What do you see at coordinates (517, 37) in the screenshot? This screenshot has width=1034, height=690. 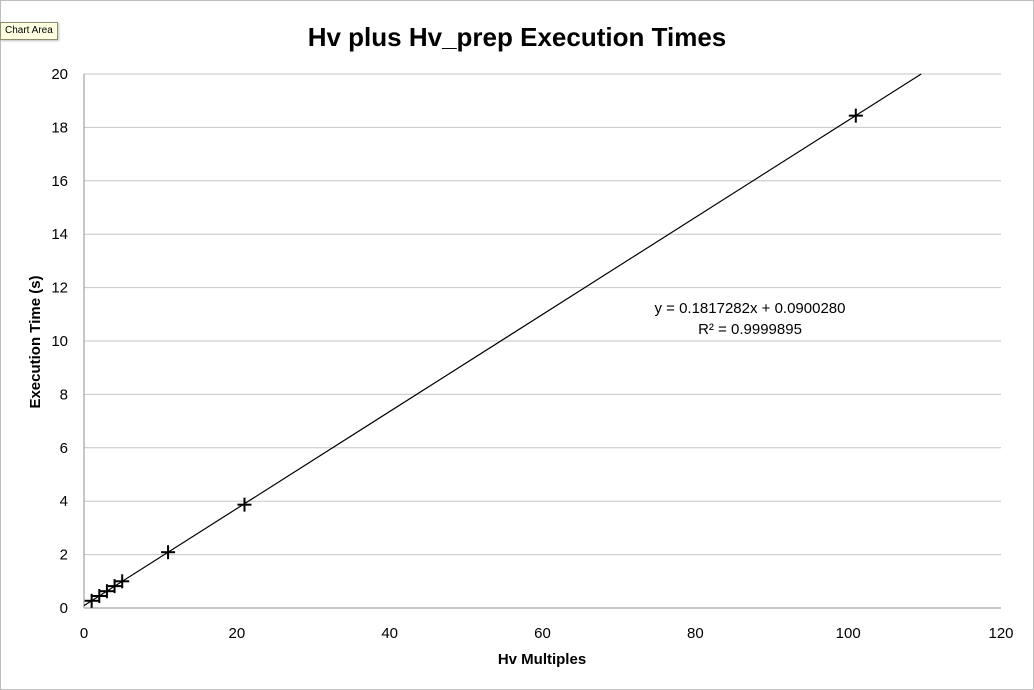 I see `chart-title: Hv plus Hv_prep Execution Times` at bounding box center [517, 37].